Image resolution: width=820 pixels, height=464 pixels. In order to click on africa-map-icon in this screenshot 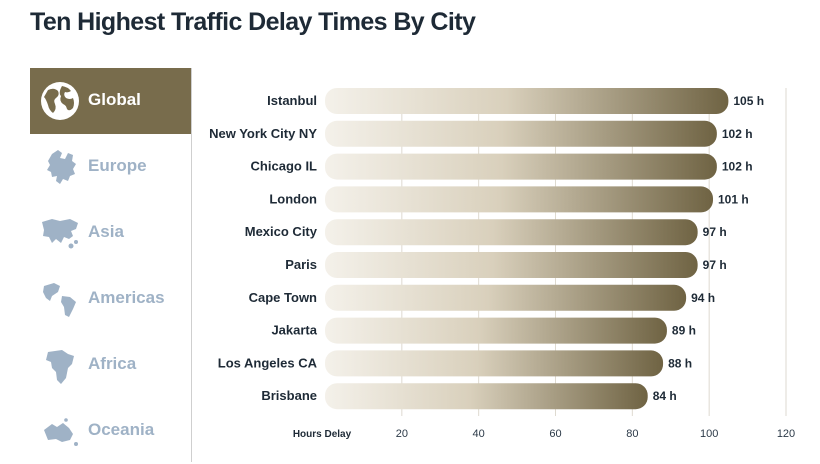, I will do `click(60, 367)`.